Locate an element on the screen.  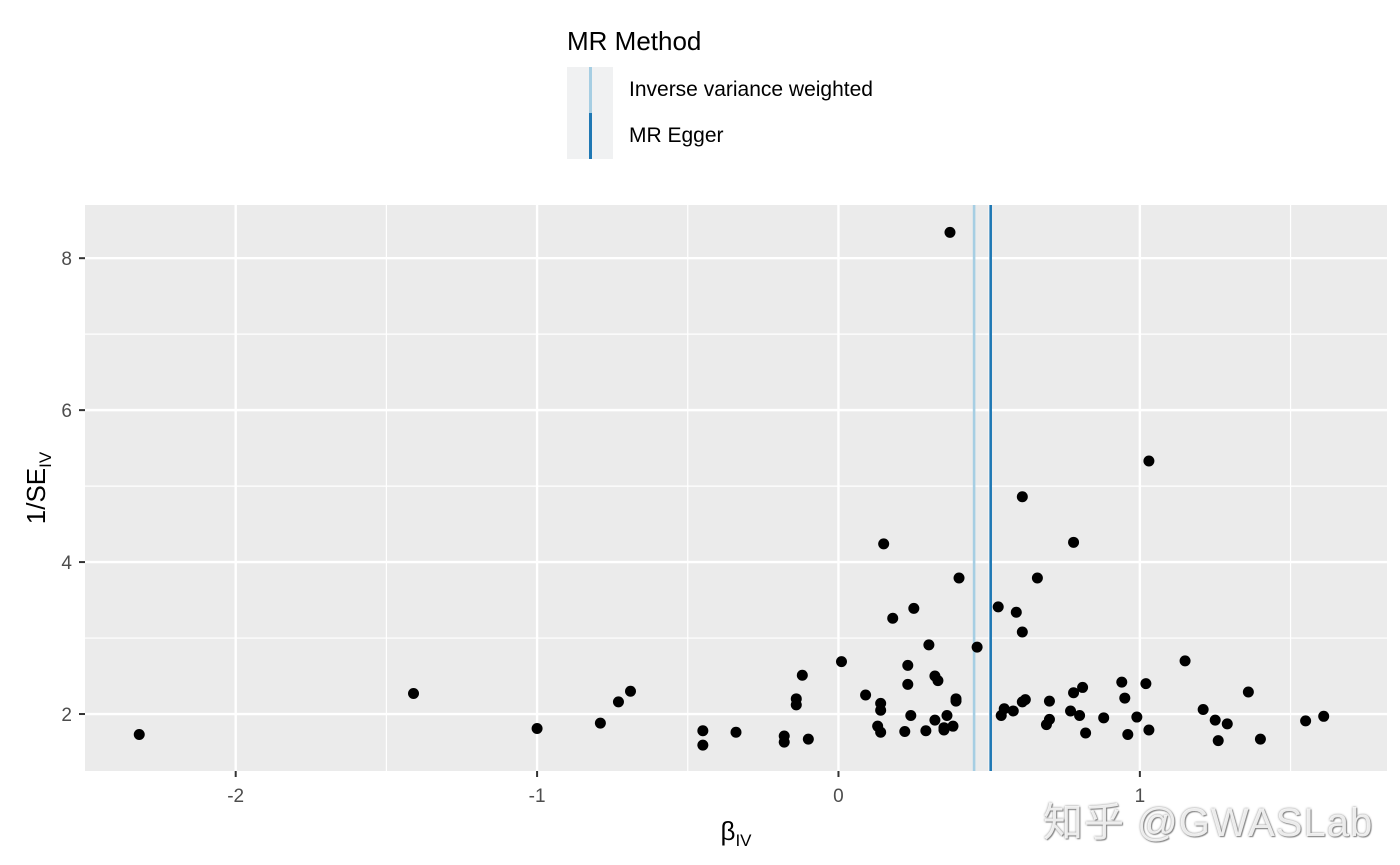
legend-line-mr-egger is located at coordinates (590, 136).